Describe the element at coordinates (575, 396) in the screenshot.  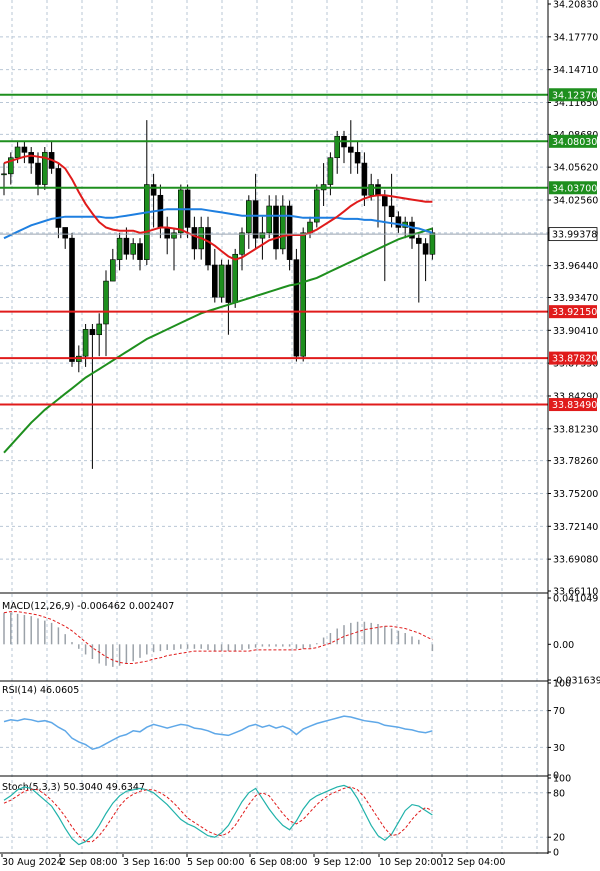
I see `price-tick-label: 33.84290` at that location.